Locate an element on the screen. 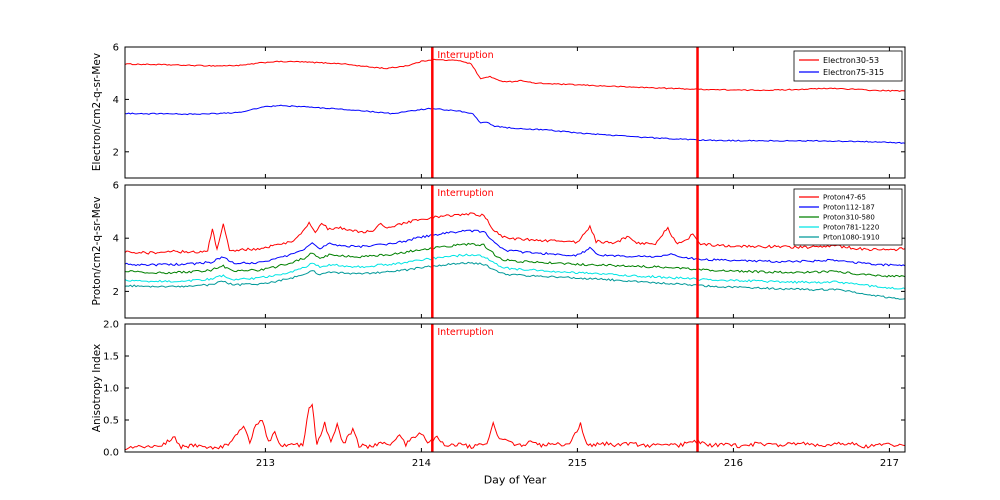 The image size is (1000, 500). x-axis-label: Day of Year is located at coordinates (515, 480).